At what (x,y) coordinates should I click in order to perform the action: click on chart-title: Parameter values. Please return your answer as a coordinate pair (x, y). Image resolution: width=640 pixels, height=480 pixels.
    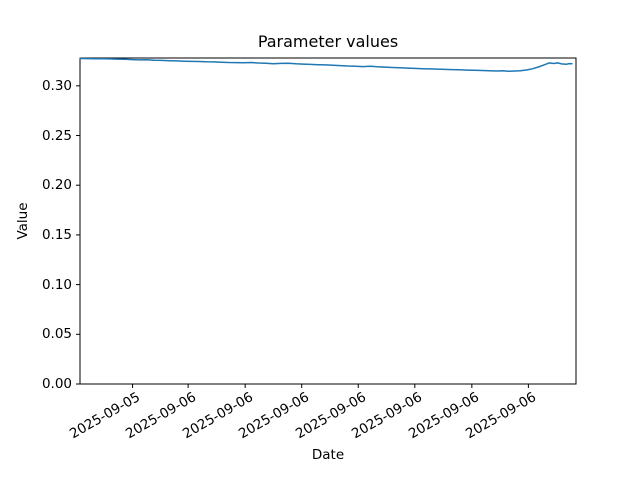
    Looking at the image, I should click on (328, 41).